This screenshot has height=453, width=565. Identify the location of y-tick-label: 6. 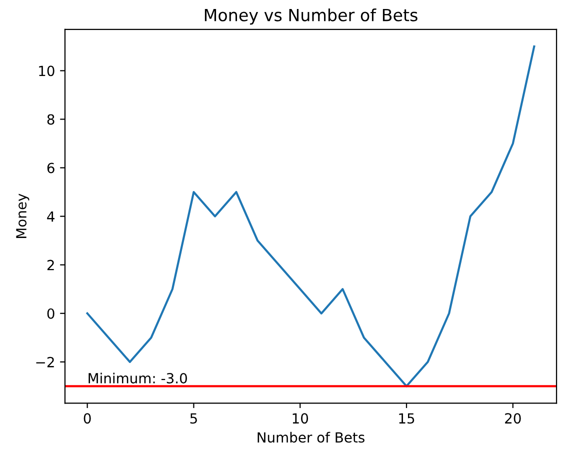
(50, 168).